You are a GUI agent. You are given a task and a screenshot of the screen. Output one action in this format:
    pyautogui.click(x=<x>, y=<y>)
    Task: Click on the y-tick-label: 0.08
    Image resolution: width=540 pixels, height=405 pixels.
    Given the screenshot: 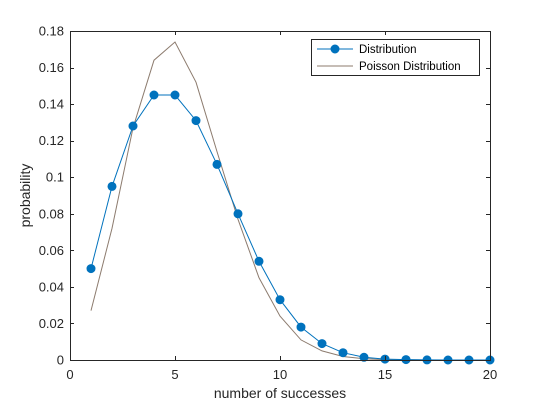 What is the action you would take?
    pyautogui.click(x=51, y=213)
    